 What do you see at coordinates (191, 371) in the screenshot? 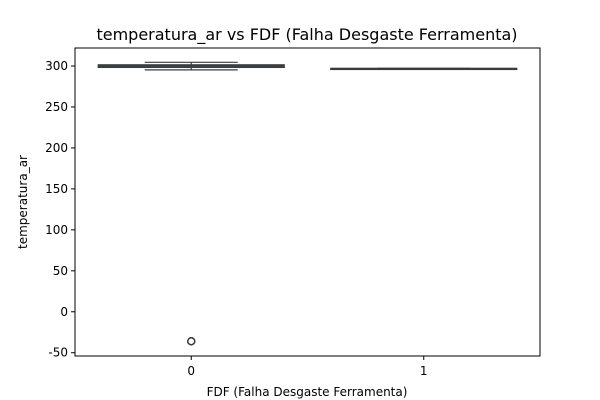
I see `x-tick-label: 0` at bounding box center [191, 371].